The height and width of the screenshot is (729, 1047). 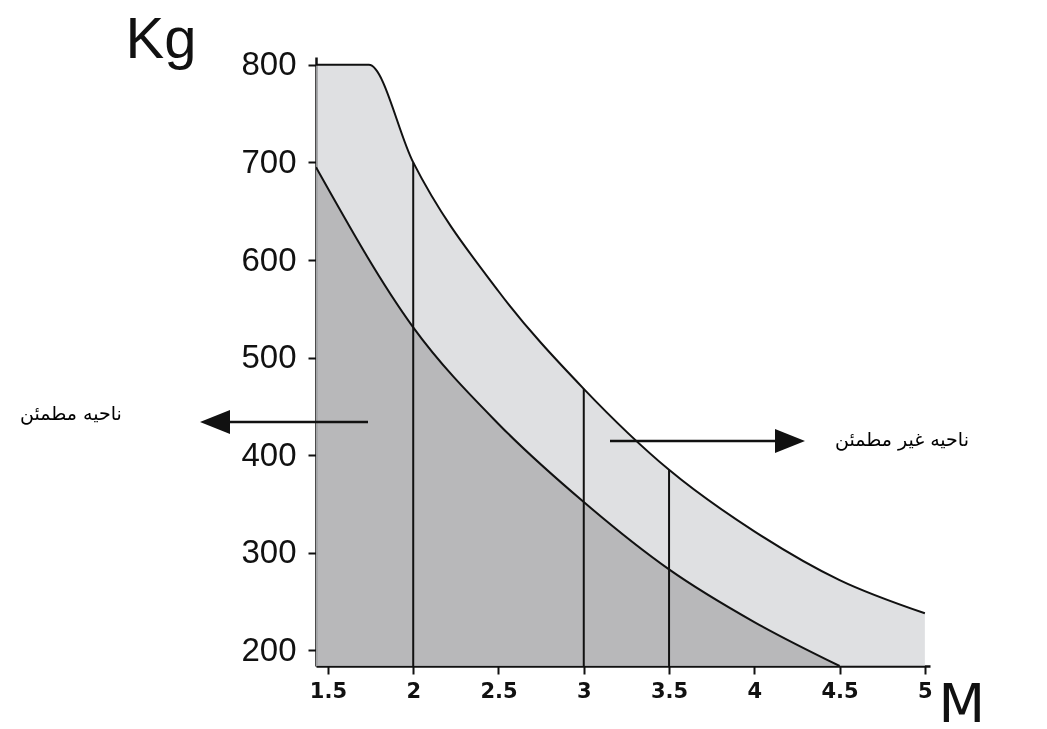 What do you see at coordinates (71, 413) in the screenshot?
I see `text: ناحیه مطمئن` at bounding box center [71, 413].